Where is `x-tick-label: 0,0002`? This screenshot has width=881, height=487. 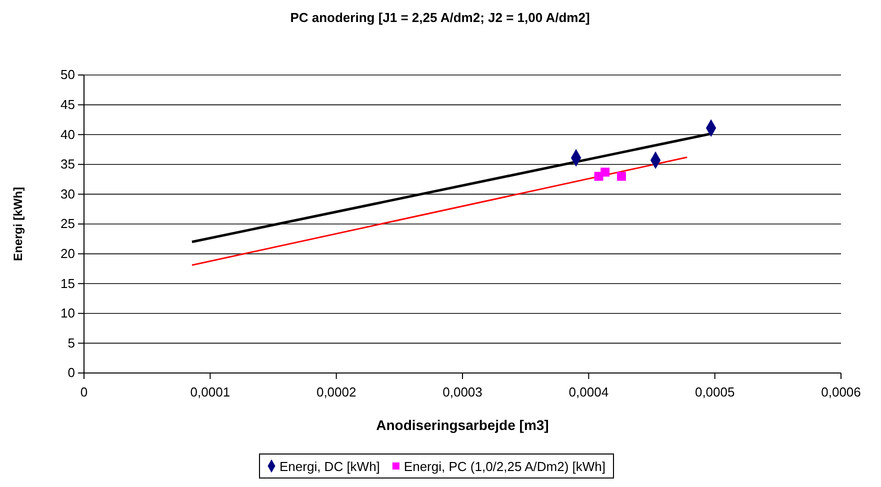
x-tick-label: 0,0002 is located at coordinates (336, 392).